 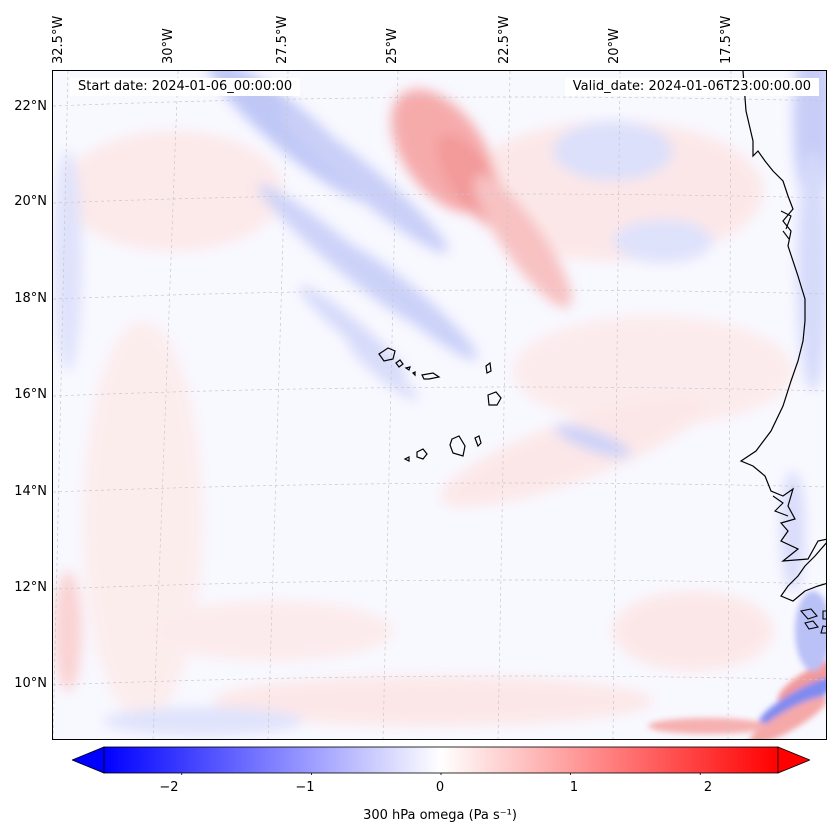 What do you see at coordinates (30, 491) in the screenshot?
I see `lat-label: 14°N` at bounding box center [30, 491].